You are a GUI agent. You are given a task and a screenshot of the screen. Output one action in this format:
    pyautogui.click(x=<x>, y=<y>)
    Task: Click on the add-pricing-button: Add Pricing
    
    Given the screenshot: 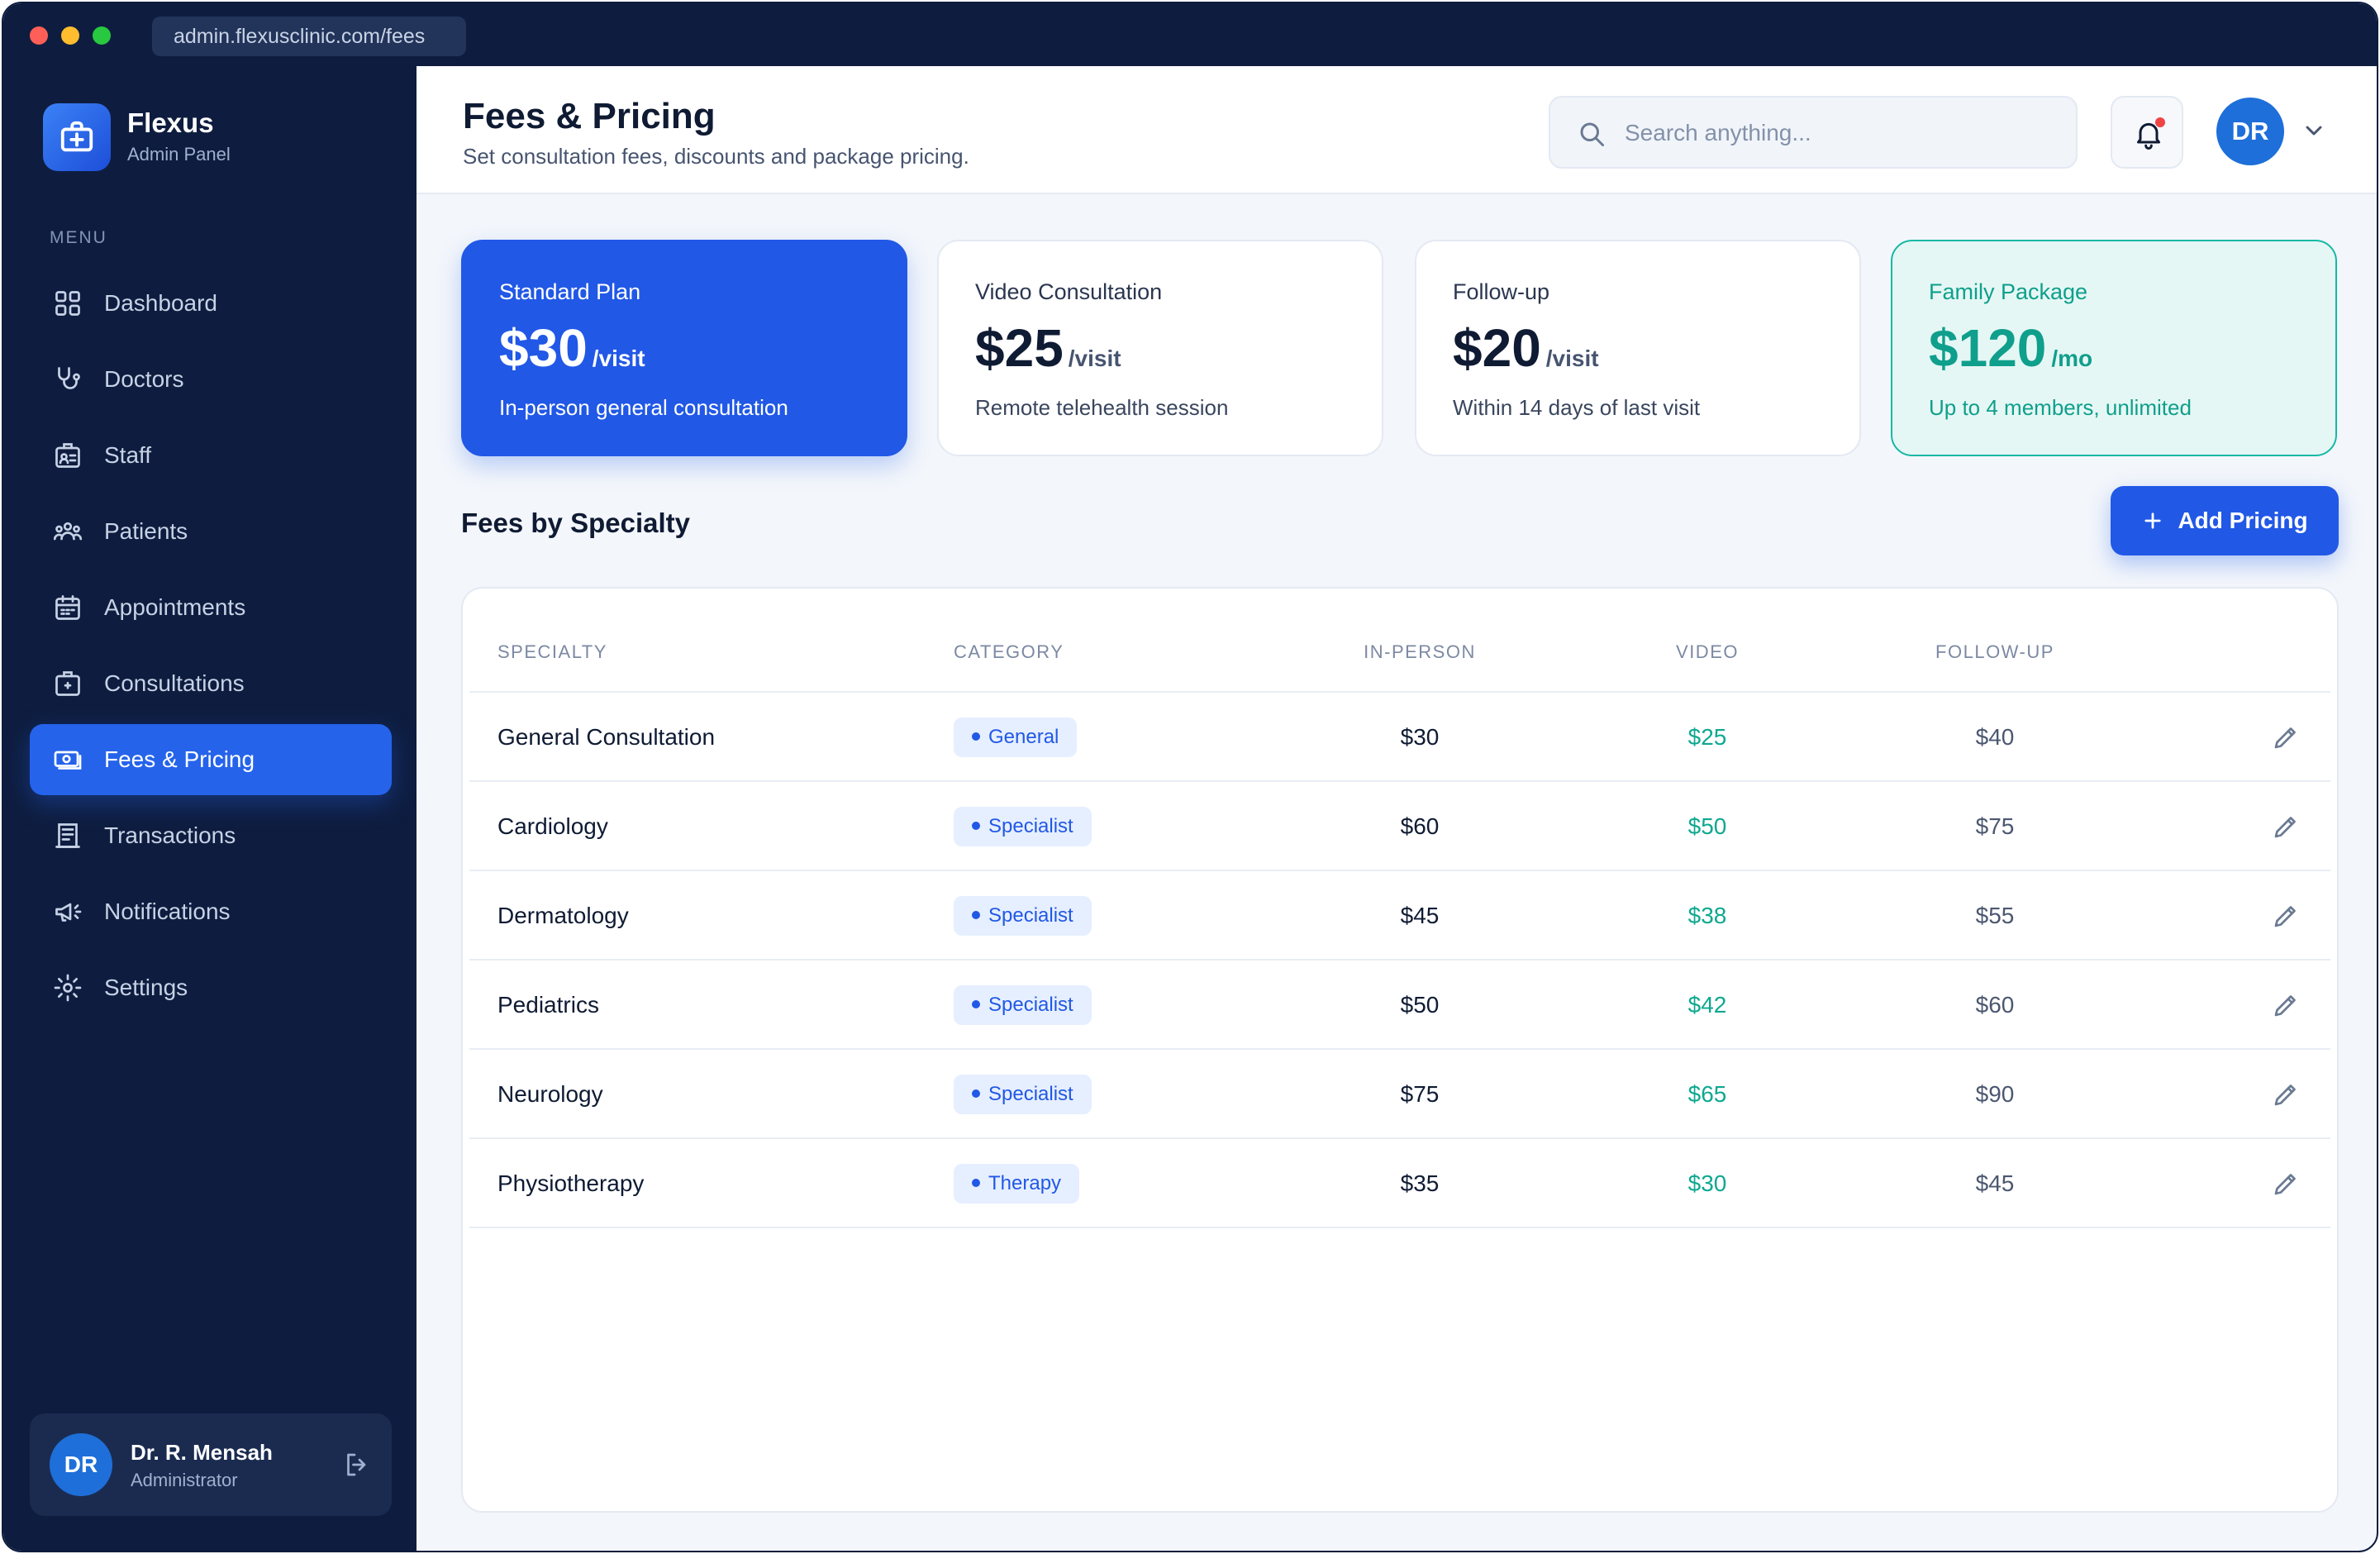 What is the action you would take?
    pyautogui.click(x=2225, y=520)
    